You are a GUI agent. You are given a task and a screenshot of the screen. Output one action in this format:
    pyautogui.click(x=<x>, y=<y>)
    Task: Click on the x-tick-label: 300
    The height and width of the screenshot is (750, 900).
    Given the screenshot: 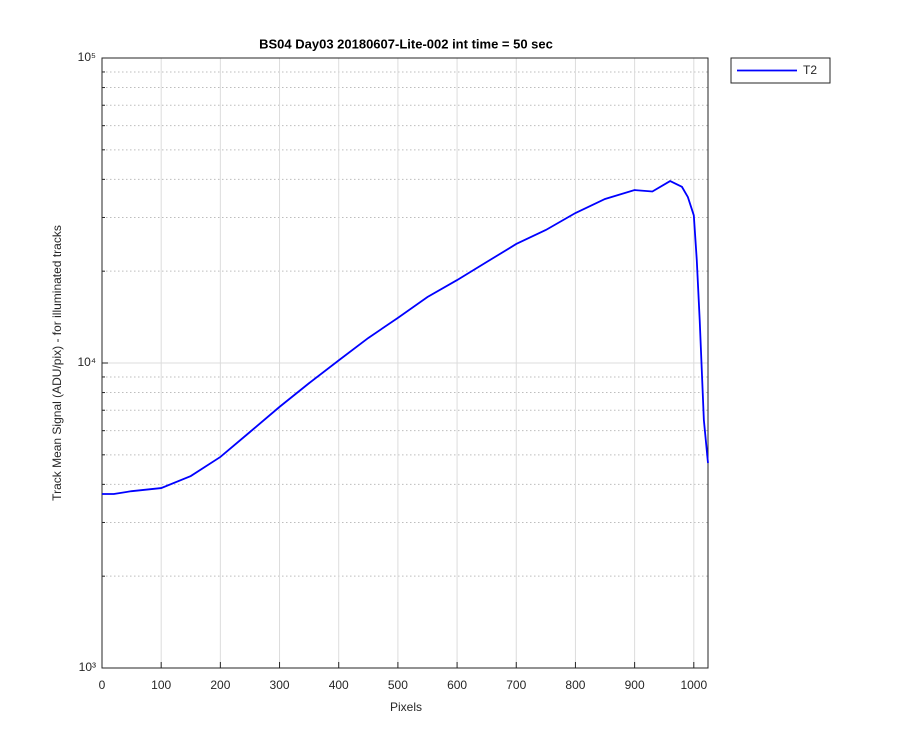 What is the action you would take?
    pyautogui.click(x=280, y=685)
    